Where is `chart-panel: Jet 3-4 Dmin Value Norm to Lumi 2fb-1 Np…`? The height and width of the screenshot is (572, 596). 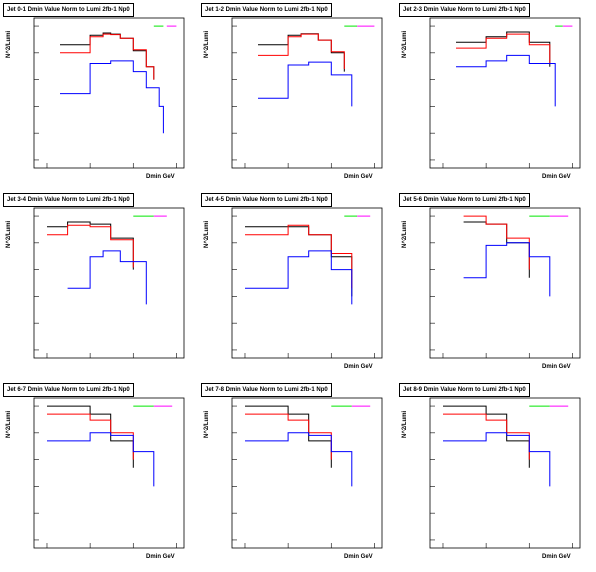 chart-panel: Jet 3-4 Dmin Value Norm to Lumi 2fb-1 Np… is located at coordinates (99, 285).